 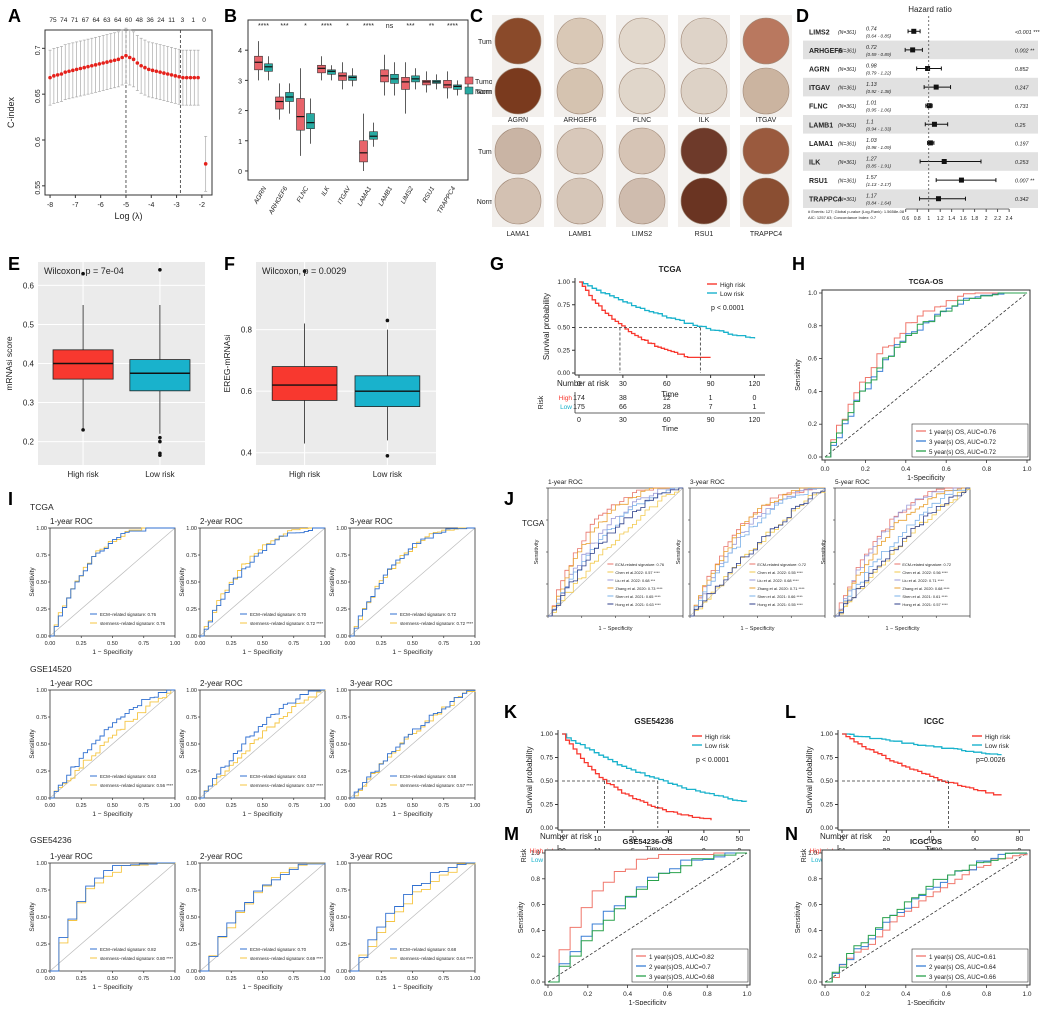 I want to click on hr-label: 0.74, so click(x=871, y=29).